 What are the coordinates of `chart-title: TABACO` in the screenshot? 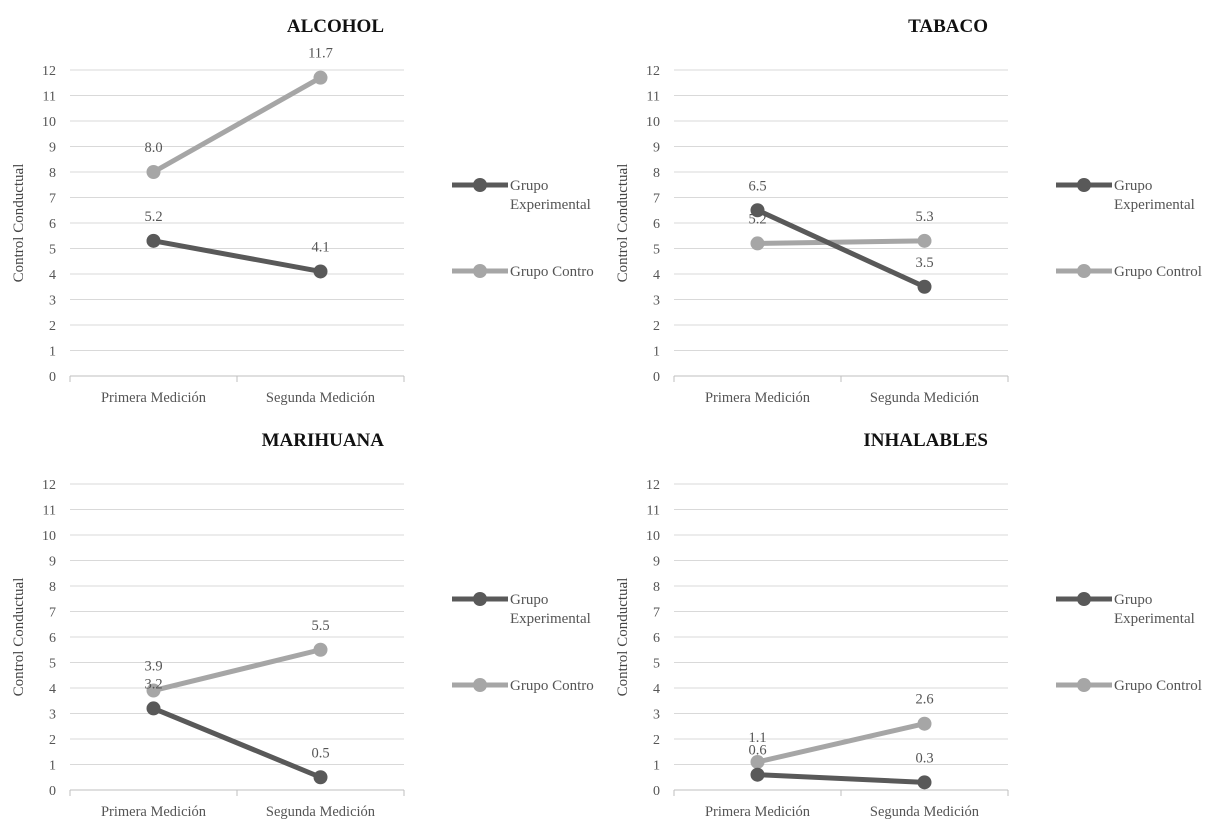 It's located at (948, 26).